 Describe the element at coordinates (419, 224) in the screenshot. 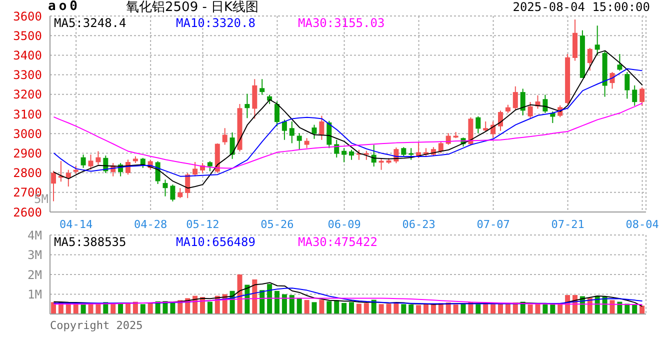

I see `x-tick-label: 06-23` at that location.